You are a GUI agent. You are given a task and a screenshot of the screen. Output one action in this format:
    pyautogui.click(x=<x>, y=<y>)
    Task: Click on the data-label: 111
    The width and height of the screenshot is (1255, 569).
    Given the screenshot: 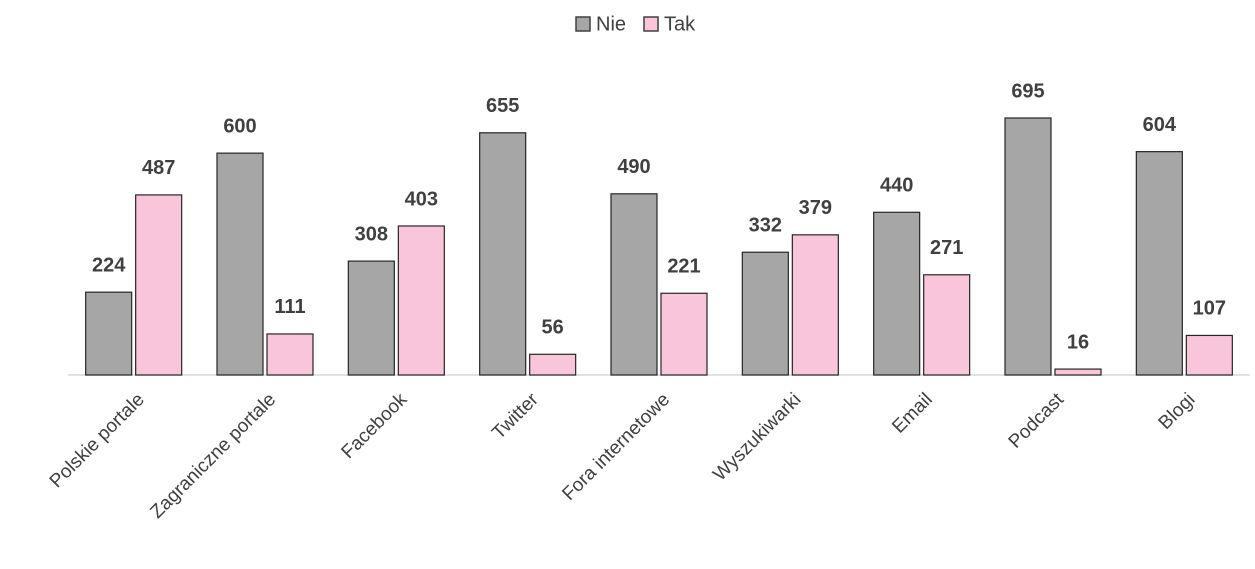 What is the action you would take?
    pyautogui.click(x=289, y=307)
    